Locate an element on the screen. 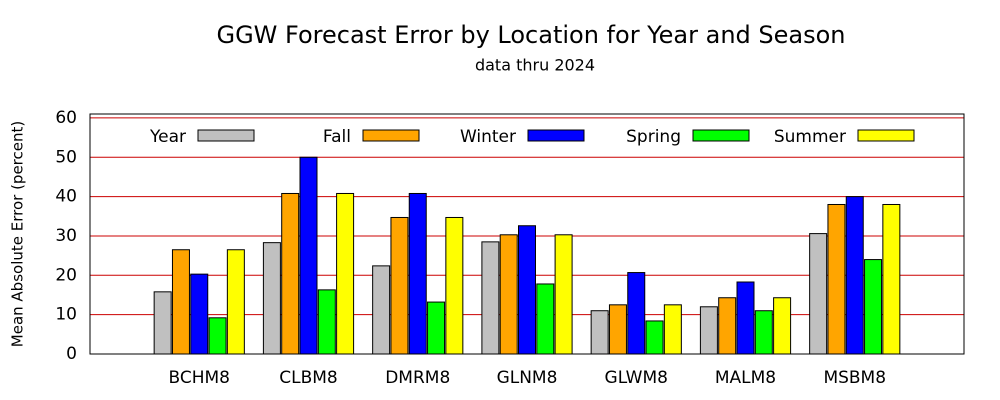  legend-label: Year is located at coordinates (167, 137).